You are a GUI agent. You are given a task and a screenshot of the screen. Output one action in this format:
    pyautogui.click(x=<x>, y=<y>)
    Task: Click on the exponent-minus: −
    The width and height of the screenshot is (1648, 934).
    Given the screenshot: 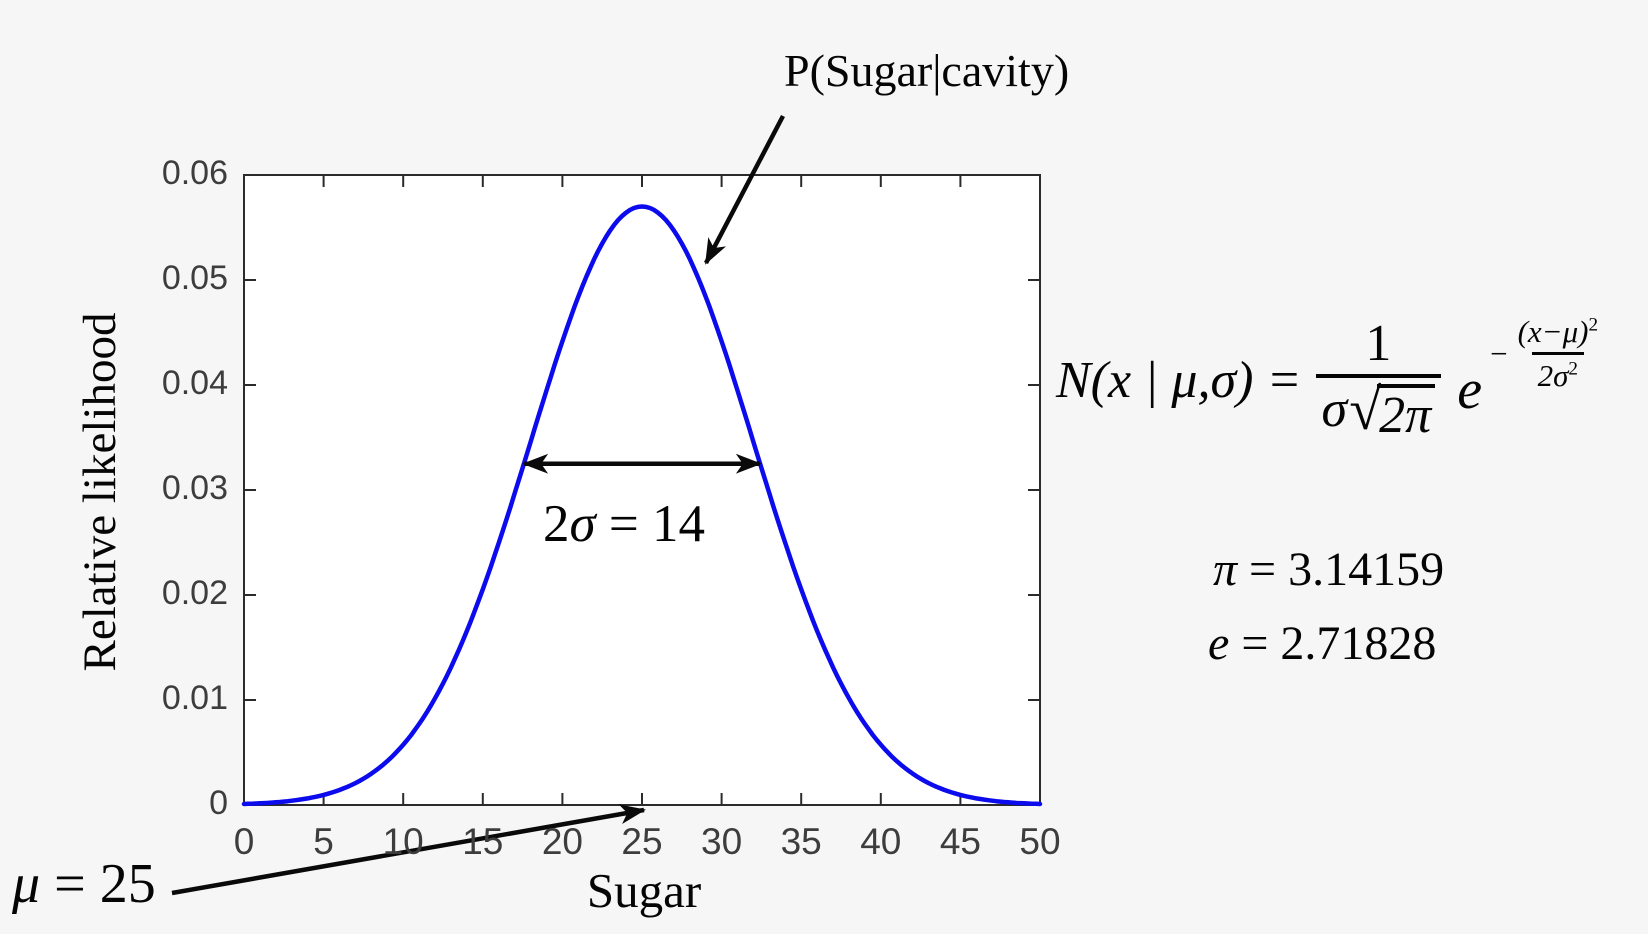 What is the action you would take?
    pyautogui.click(x=1499, y=353)
    